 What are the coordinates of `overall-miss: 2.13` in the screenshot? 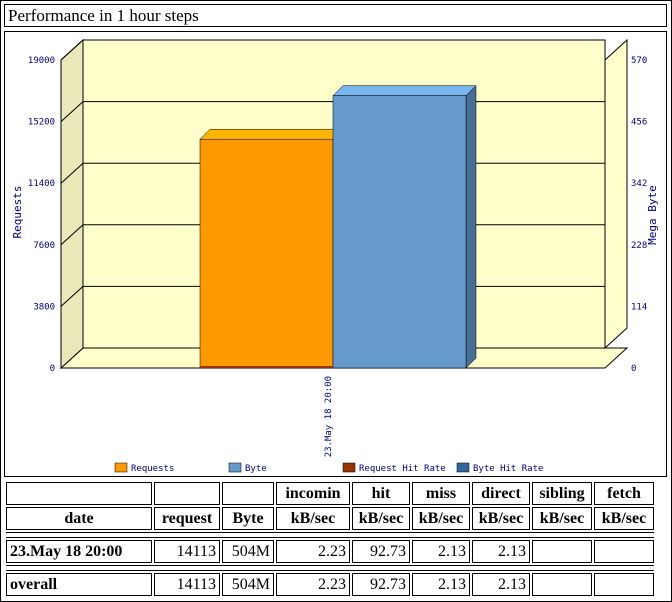 It's located at (441, 584).